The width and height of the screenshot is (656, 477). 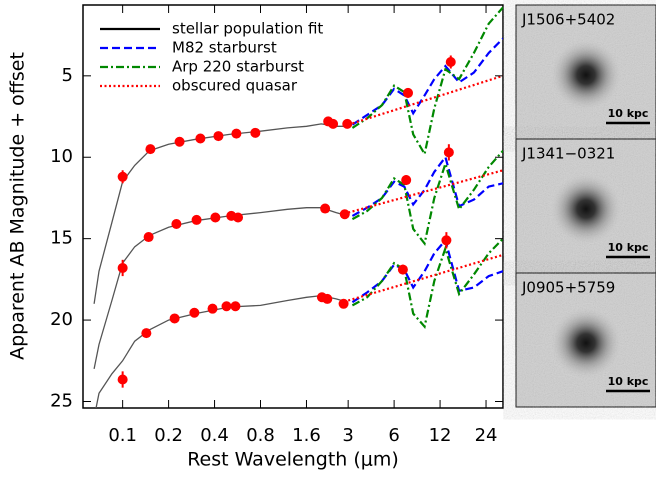 What do you see at coordinates (61, 238) in the screenshot?
I see `y-tick-label: 15` at bounding box center [61, 238].